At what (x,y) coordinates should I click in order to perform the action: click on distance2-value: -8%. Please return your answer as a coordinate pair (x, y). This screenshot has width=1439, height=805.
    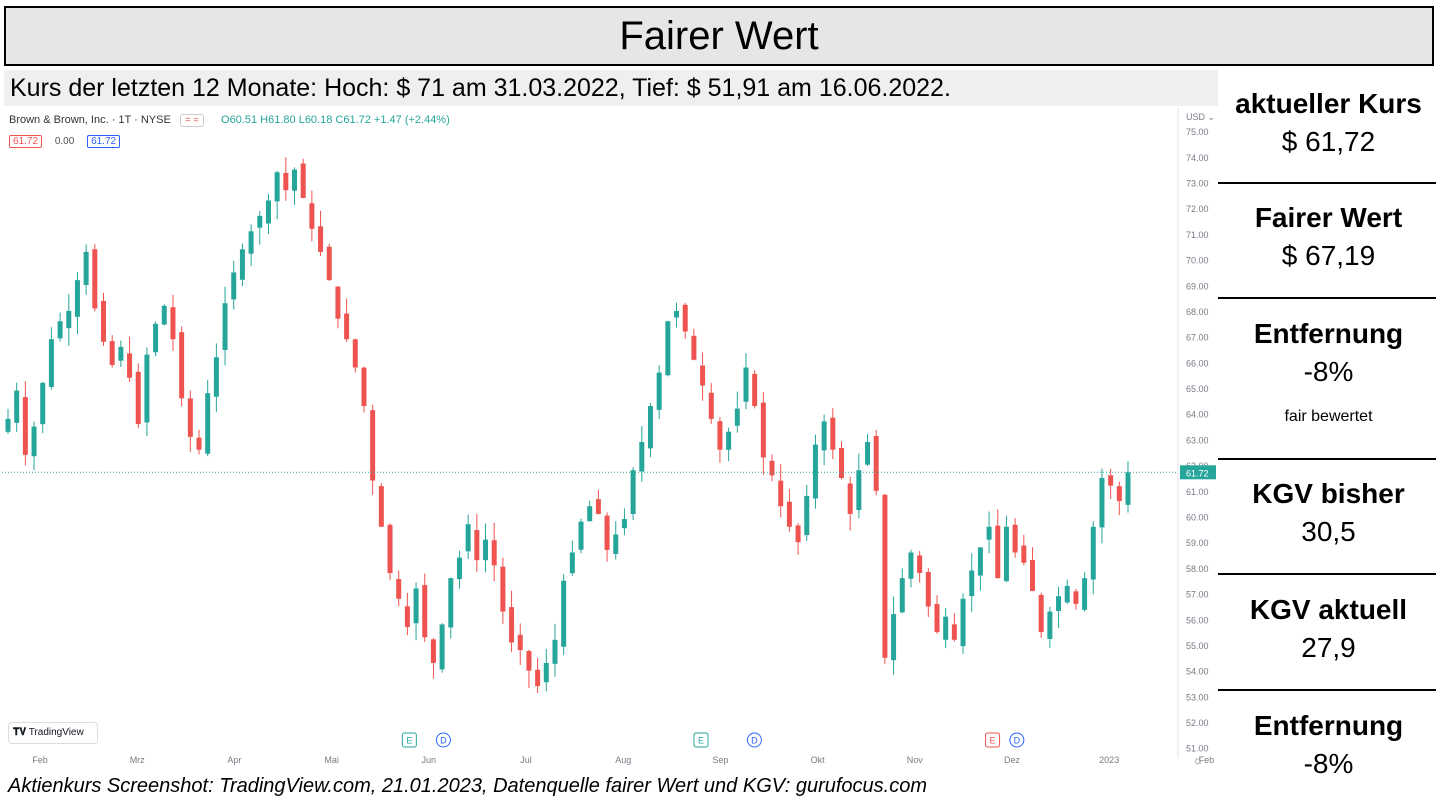
    Looking at the image, I should click on (1328, 763).